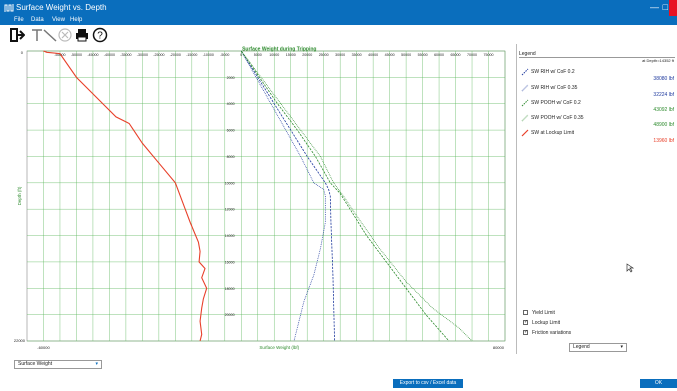 Image resolution: width=677 pixels, height=391 pixels. I want to click on x-tick-label: 50000, so click(406, 55).